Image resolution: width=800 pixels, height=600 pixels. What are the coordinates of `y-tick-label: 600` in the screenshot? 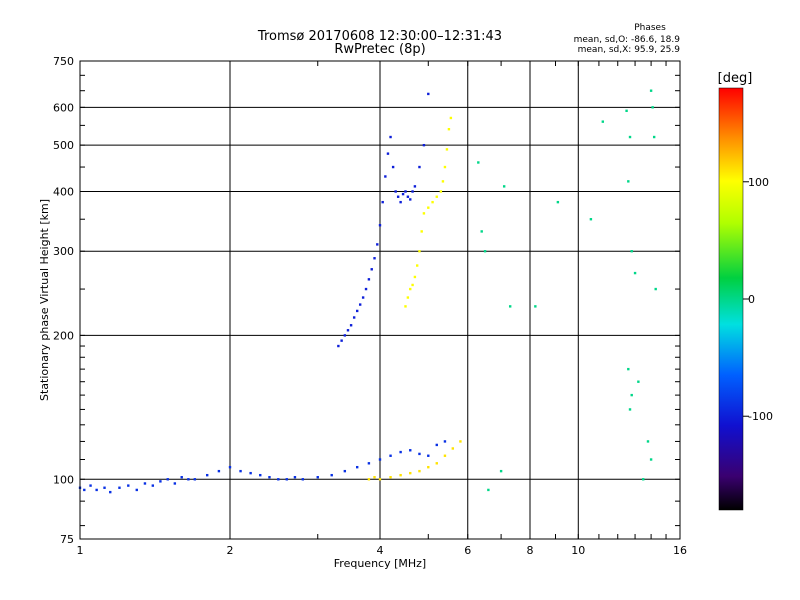 It's located at (63, 107).